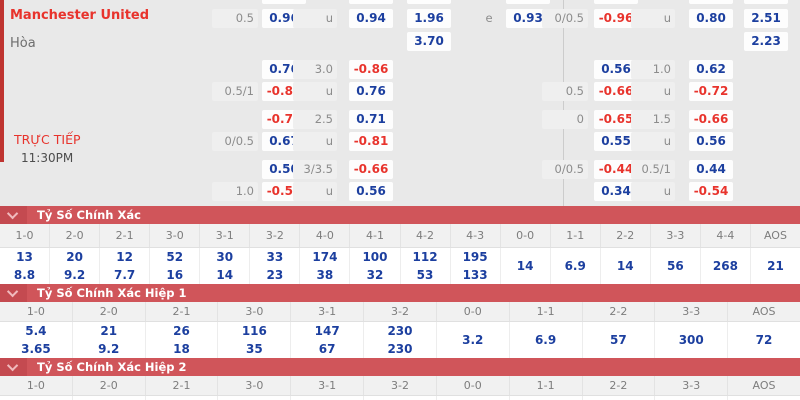  Describe the element at coordinates (399, 340) in the screenshot. I see `score-odds-column: 230 230` at that location.